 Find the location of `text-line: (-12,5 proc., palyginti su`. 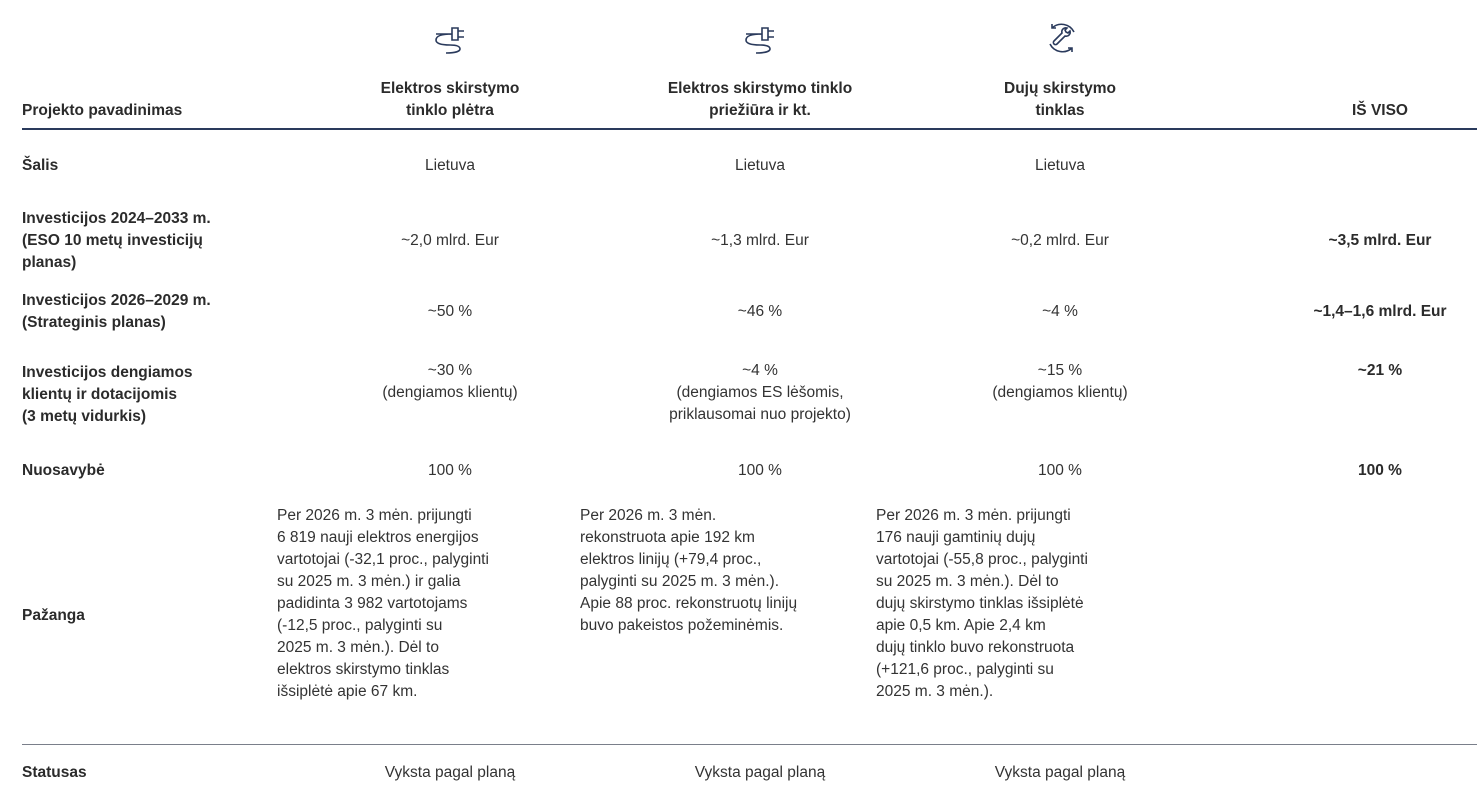

text-line: (-12,5 proc., palyginti su is located at coordinates (360, 625).